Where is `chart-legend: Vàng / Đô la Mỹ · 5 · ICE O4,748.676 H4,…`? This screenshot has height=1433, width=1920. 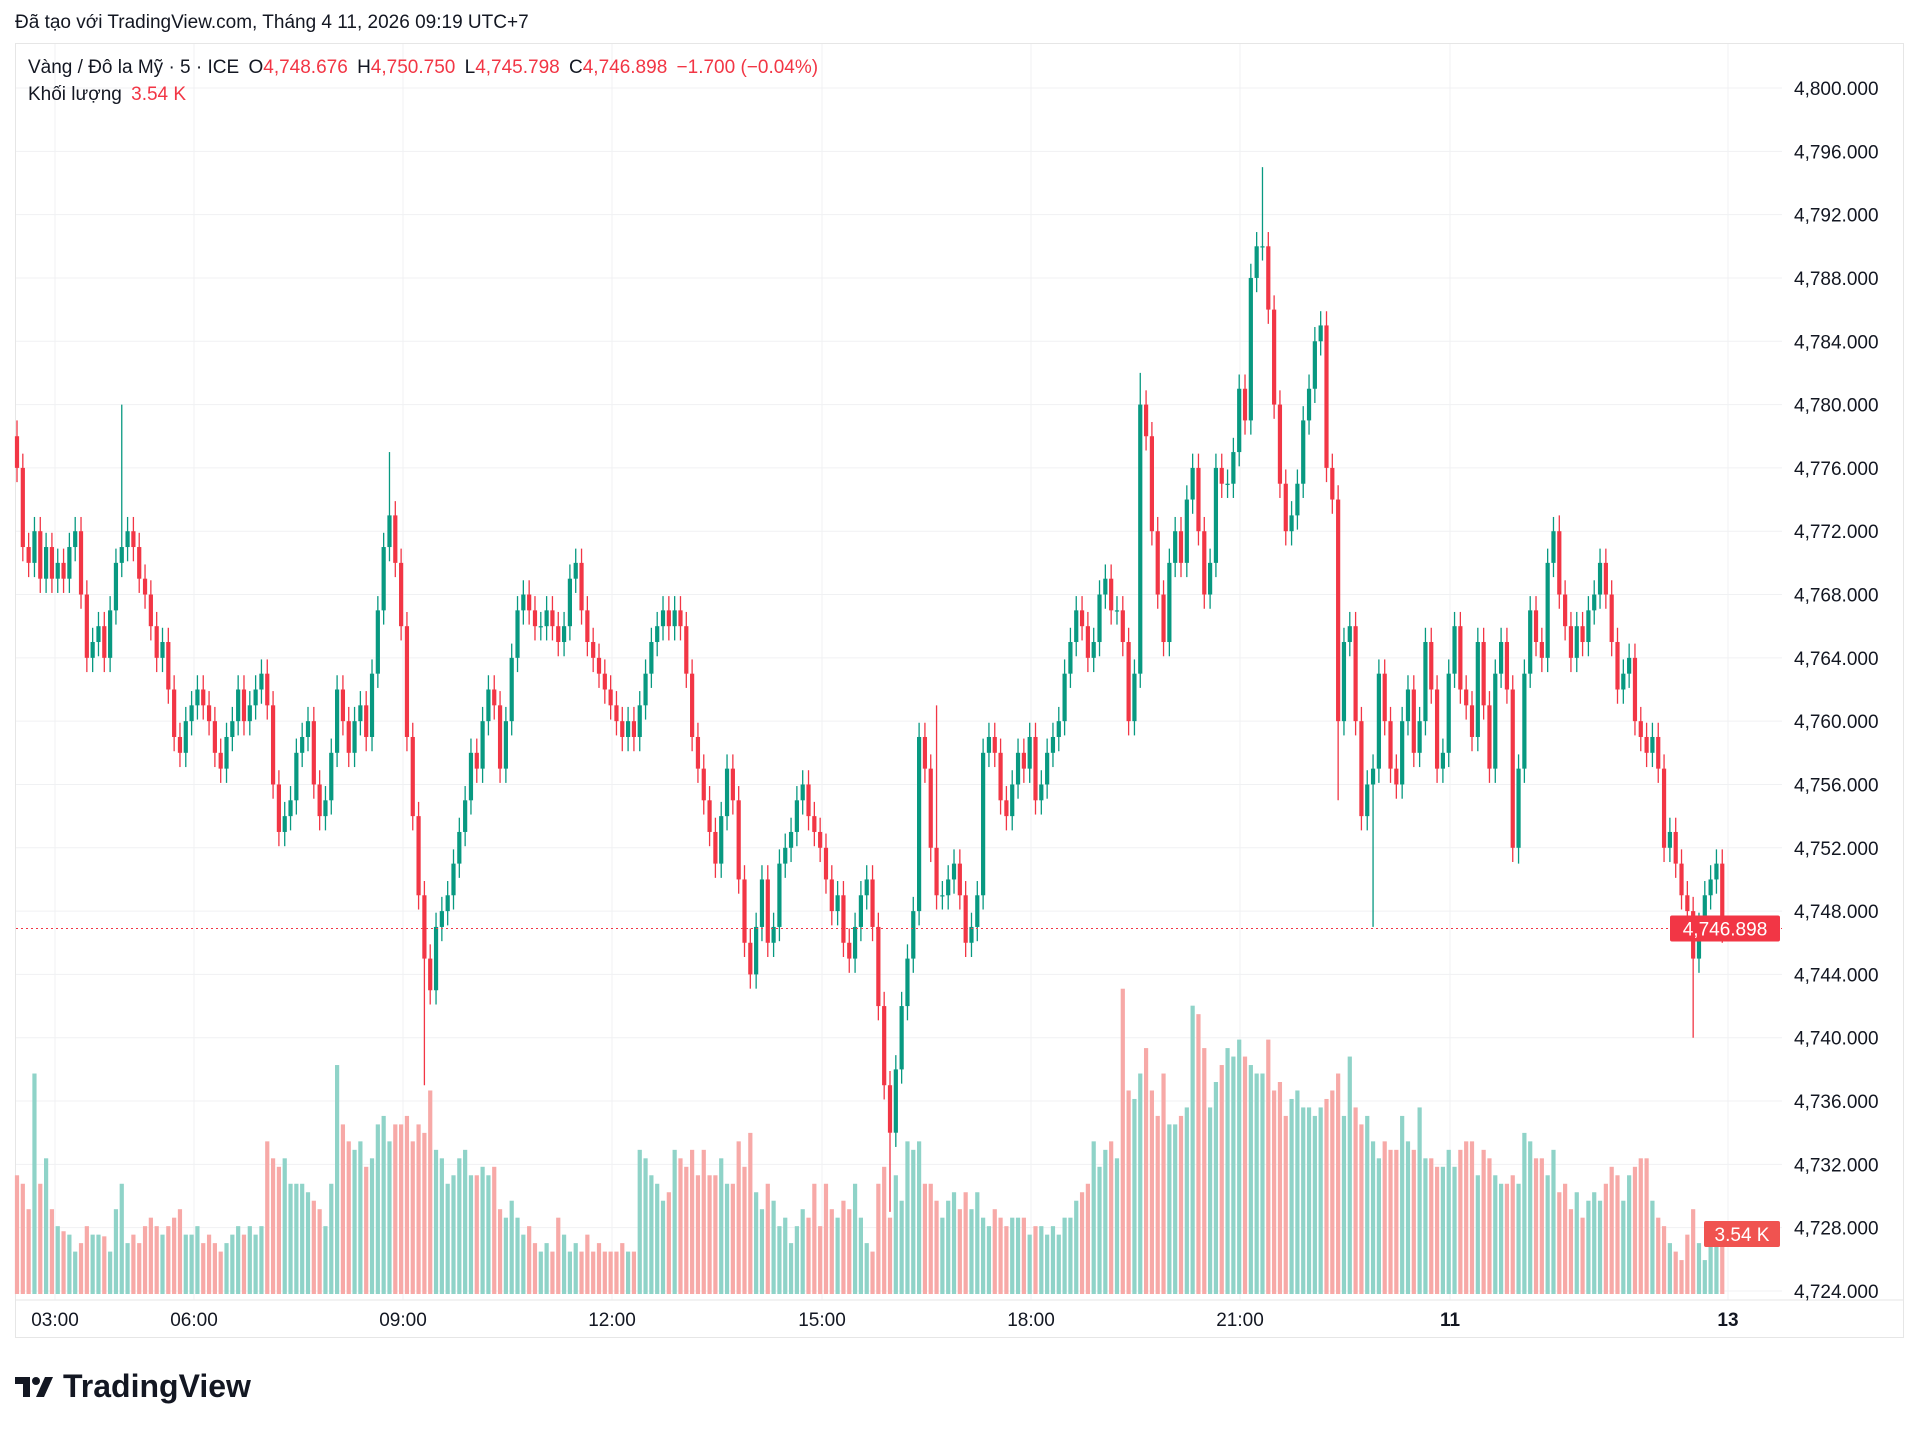
chart-legend: Vàng / Đô la Mỹ · 5 · ICE O4,748.676 H4,… is located at coordinates (425, 81).